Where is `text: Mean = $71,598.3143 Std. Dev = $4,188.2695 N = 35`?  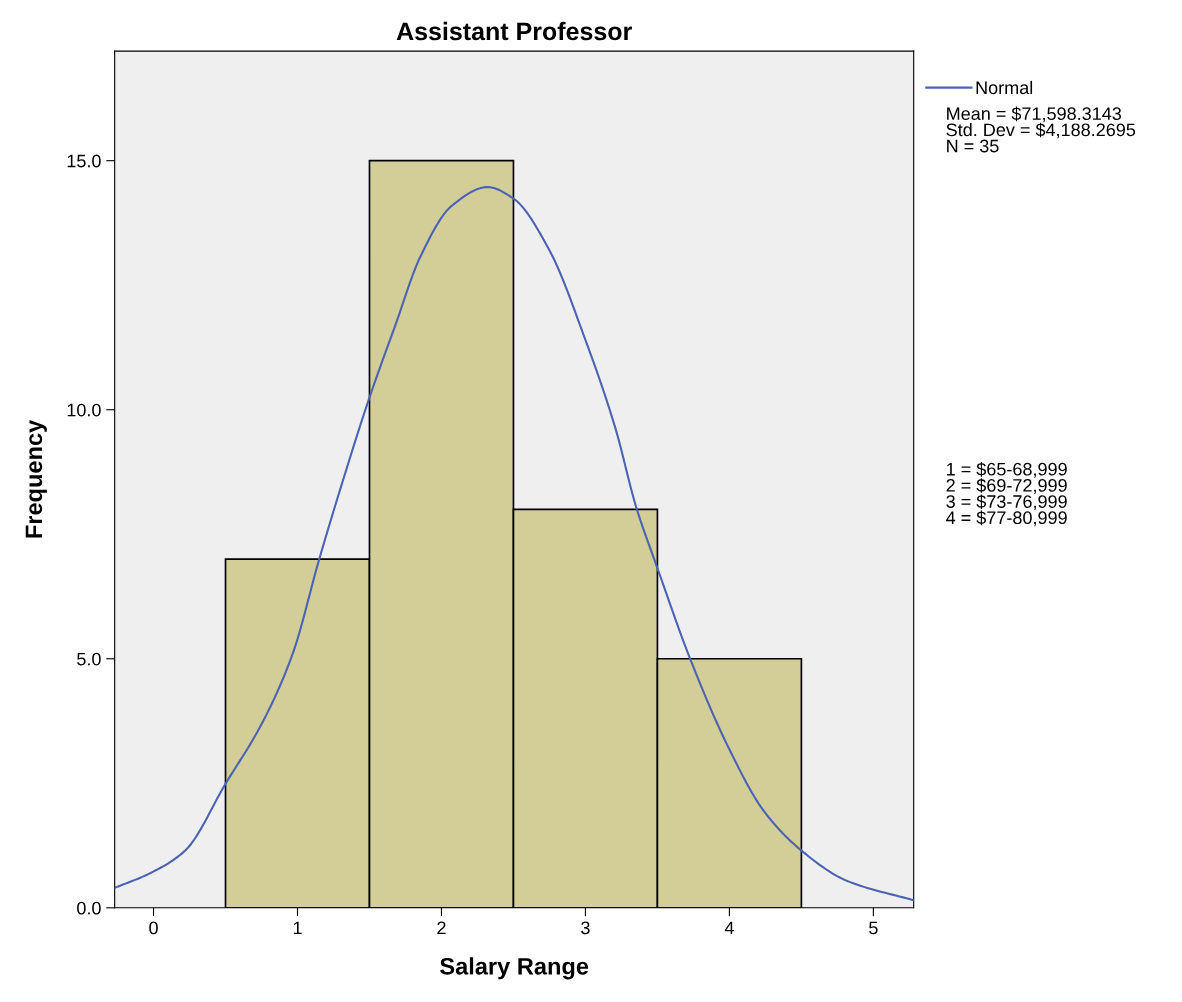
text: Mean = $71,598.3143 Std. Dev = $4,188.2695 N = 35 is located at coordinates (1041, 129).